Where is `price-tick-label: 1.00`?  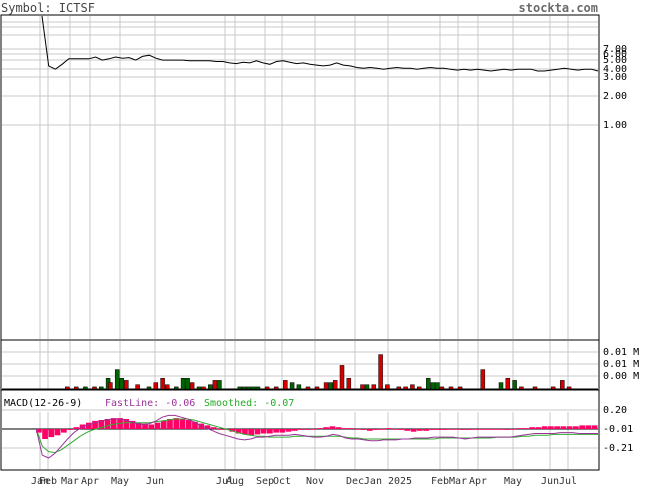
price-tick-label: 1.00 is located at coordinates (615, 125).